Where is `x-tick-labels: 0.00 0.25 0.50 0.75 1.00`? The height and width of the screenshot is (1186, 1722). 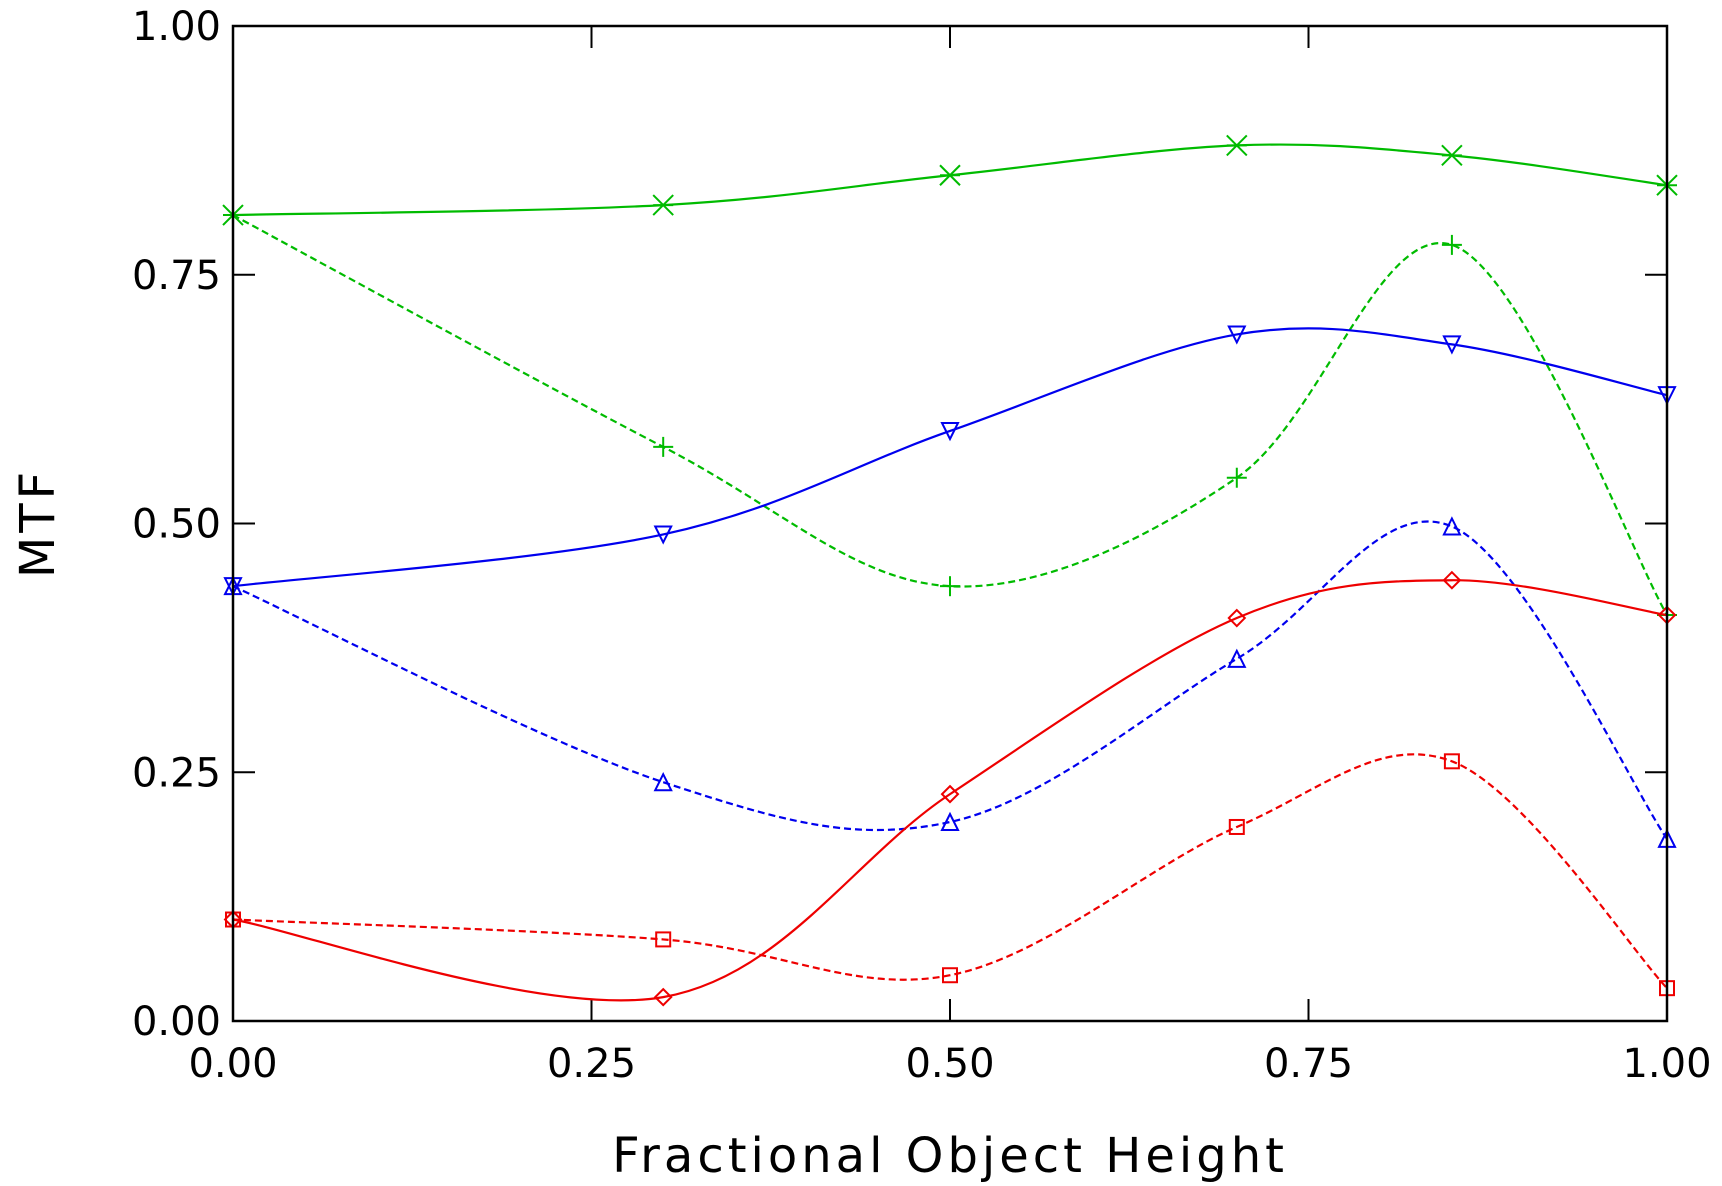
x-tick-labels: 0.00 0.25 0.50 0.75 1.00 is located at coordinates (949, 1064).